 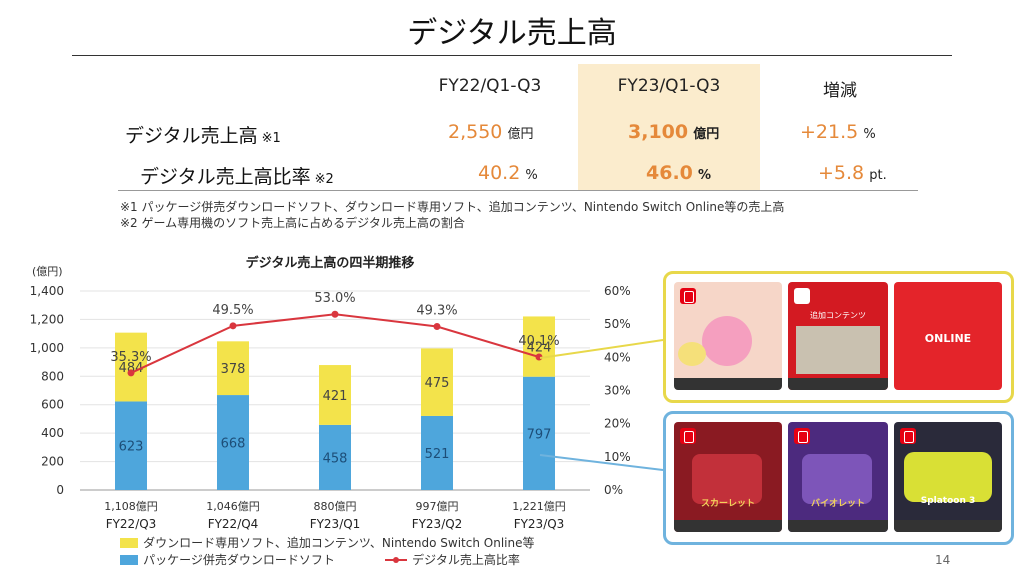 What do you see at coordinates (838, 350) in the screenshot?
I see `dlc-art` at bounding box center [838, 350].